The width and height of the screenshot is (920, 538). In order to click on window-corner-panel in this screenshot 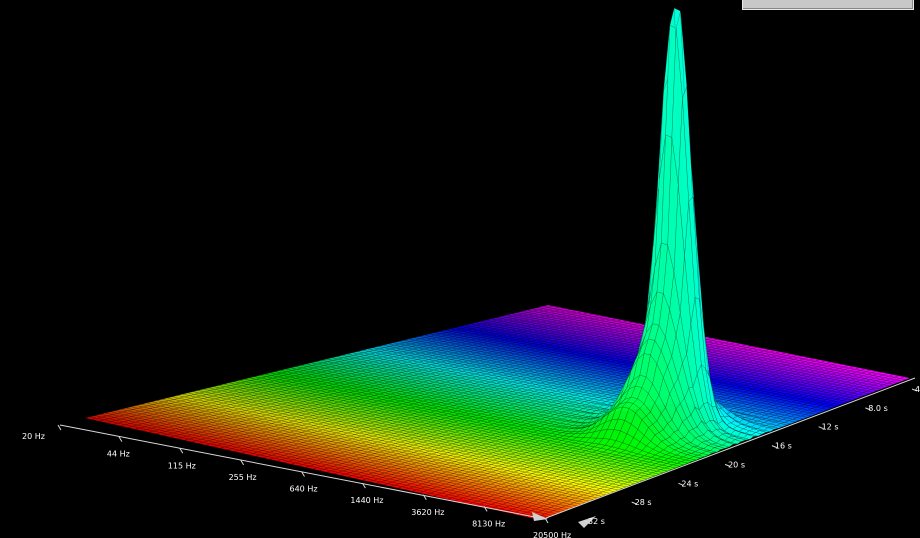, I will do `click(828, 5)`.